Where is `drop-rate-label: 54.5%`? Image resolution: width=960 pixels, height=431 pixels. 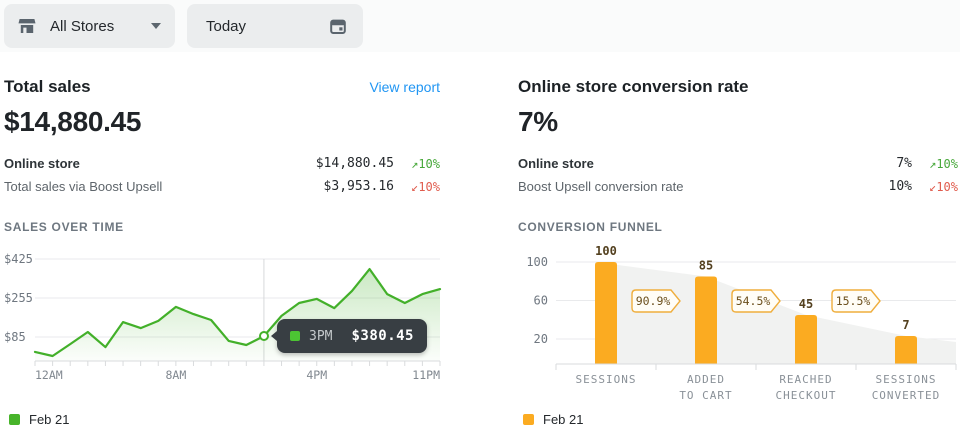 drop-rate-label: 54.5% is located at coordinates (753, 301).